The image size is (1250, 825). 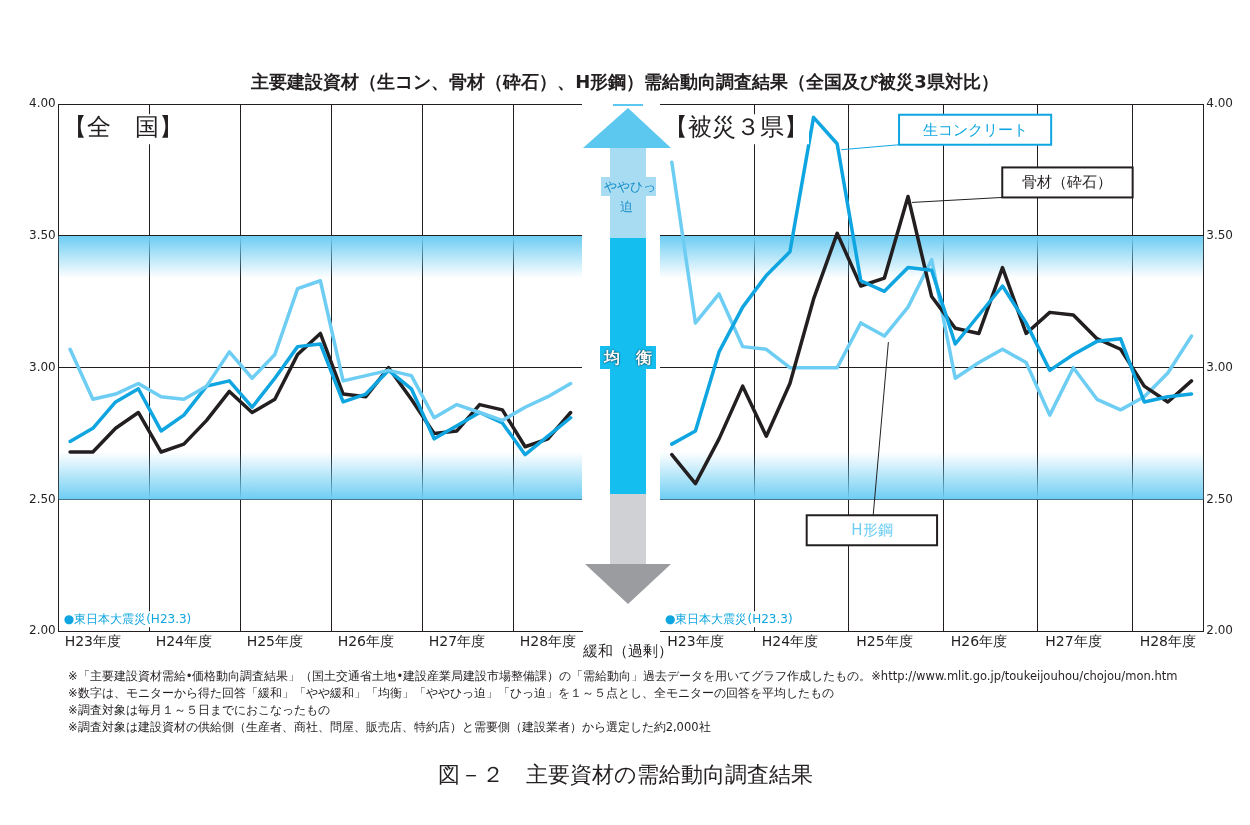 I want to click on y2-tick-label: 3.00, so click(x=1219, y=366).